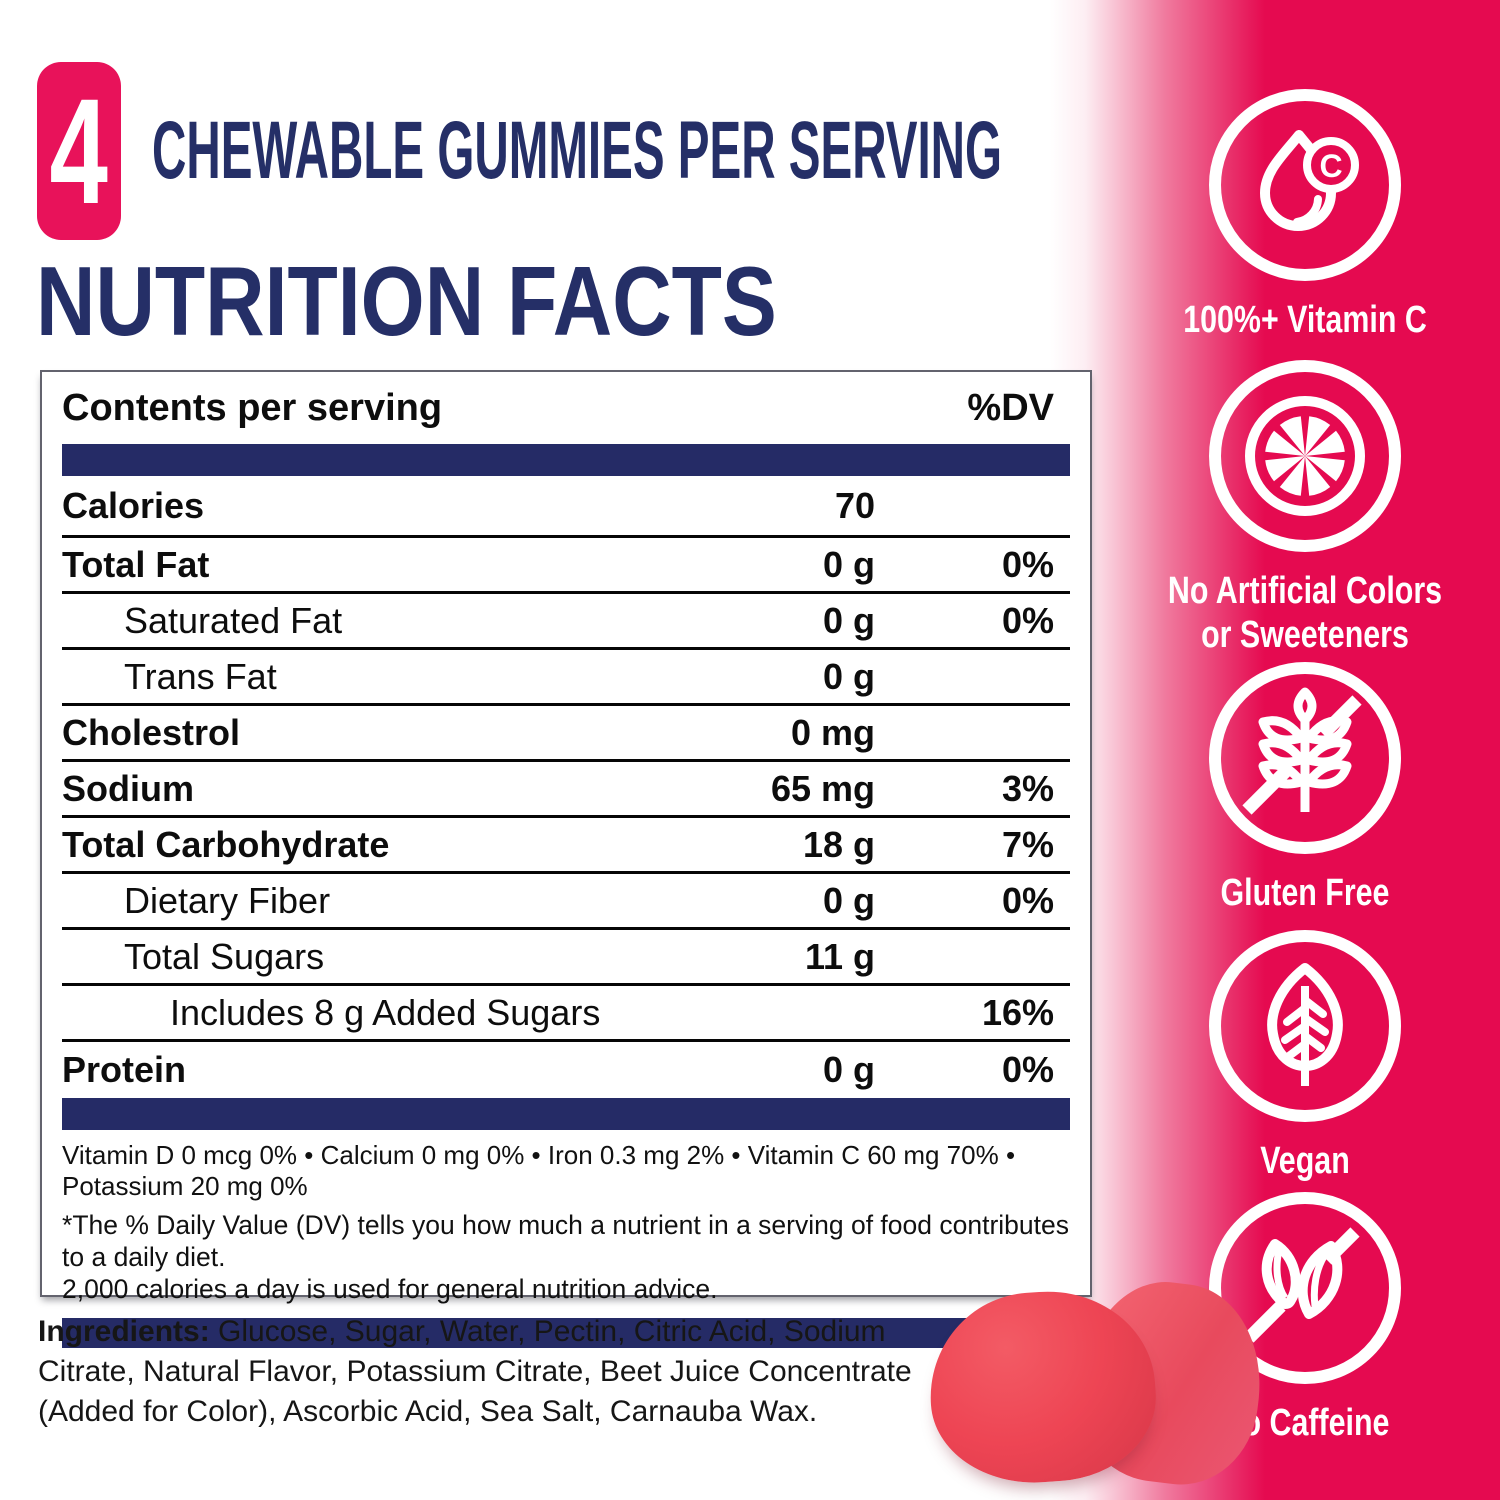 This screenshot has height=1500, width=1500. What do you see at coordinates (566, 566) in the screenshot?
I see `table-row: Total Fat 0 g 0%` at bounding box center [566, 566].